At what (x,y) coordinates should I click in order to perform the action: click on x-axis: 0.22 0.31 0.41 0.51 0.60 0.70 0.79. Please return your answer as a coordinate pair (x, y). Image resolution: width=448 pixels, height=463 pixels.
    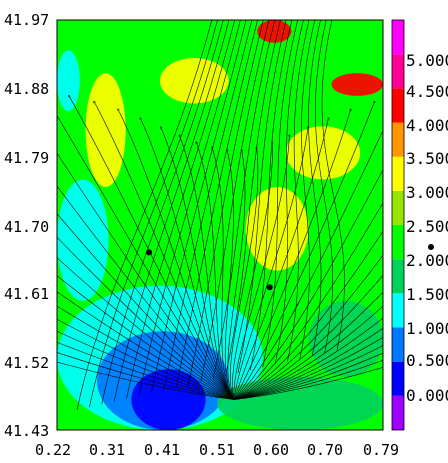
    Looking at the image, I should click on (217, 450).